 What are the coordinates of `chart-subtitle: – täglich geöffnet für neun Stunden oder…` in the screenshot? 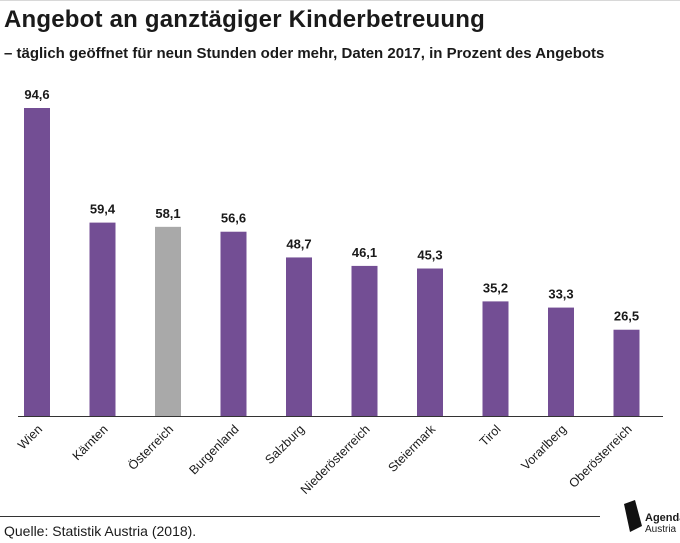 It's located at (304, 53).